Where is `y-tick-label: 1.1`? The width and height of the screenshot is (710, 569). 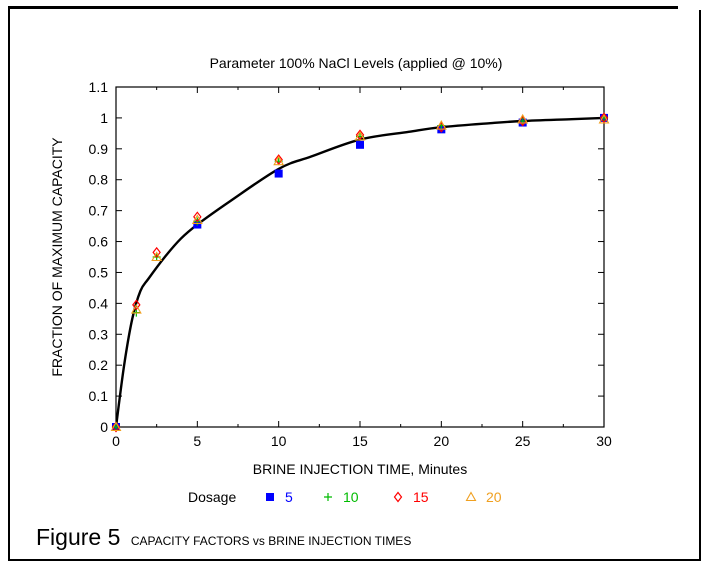 y-tick-label: 1.1 is located at coordinates (99, 87).